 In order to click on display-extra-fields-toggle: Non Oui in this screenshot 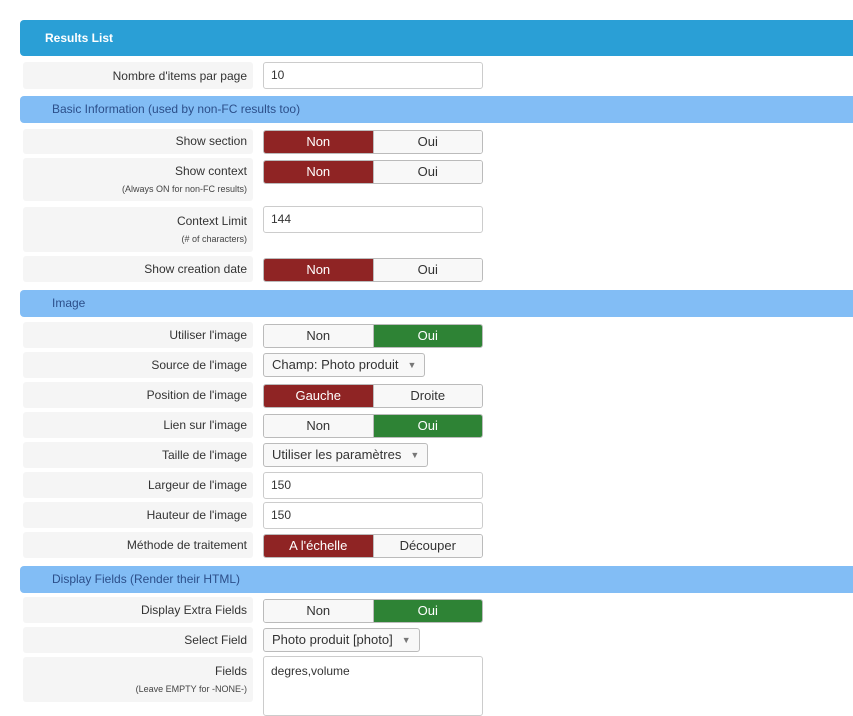, I will do `click(373, 611)`.